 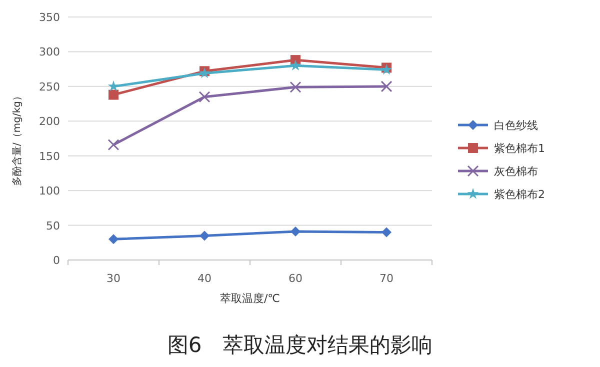 What do you see at coordinates (519, 194) in the screenshot?
I see `legend-label: 紫色棉布2` at bounding box center [519, 194].